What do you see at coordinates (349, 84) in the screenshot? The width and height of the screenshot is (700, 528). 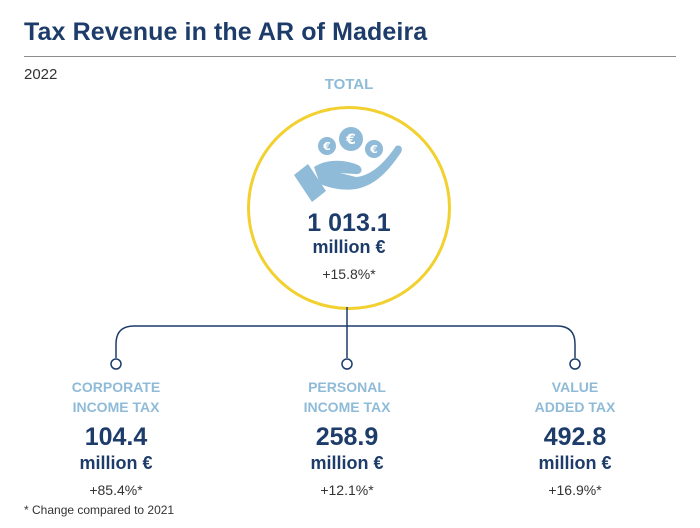 I see `total-label: TOTAL` at bounding box center [349, 84].